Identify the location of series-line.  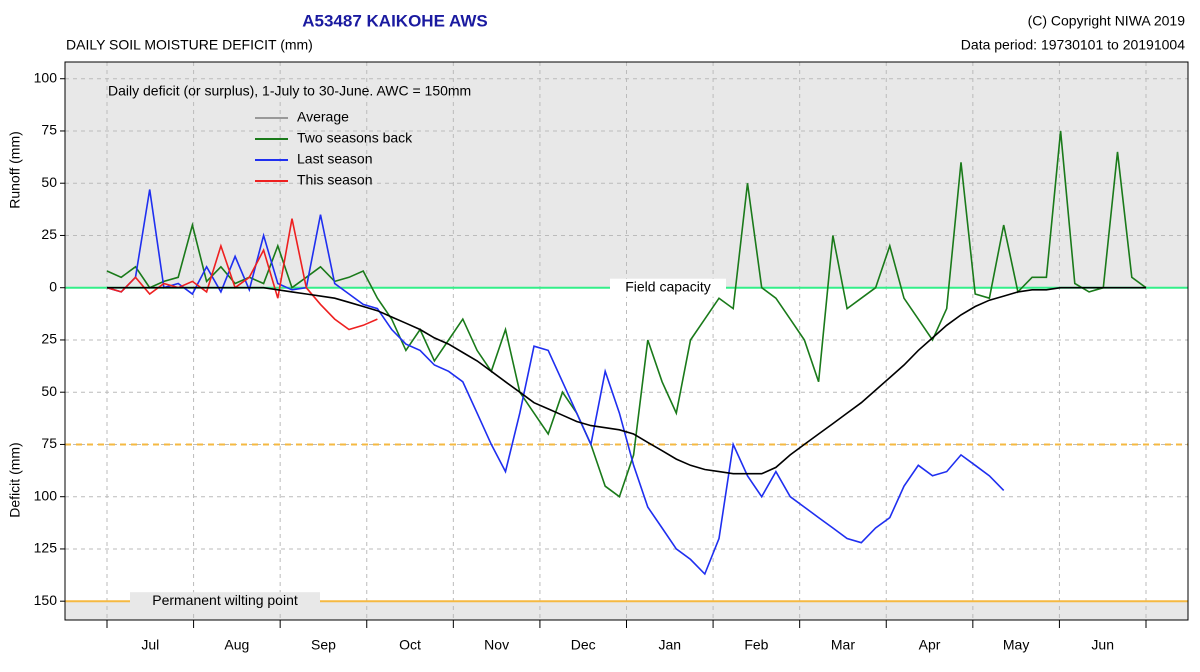
(242, 274).